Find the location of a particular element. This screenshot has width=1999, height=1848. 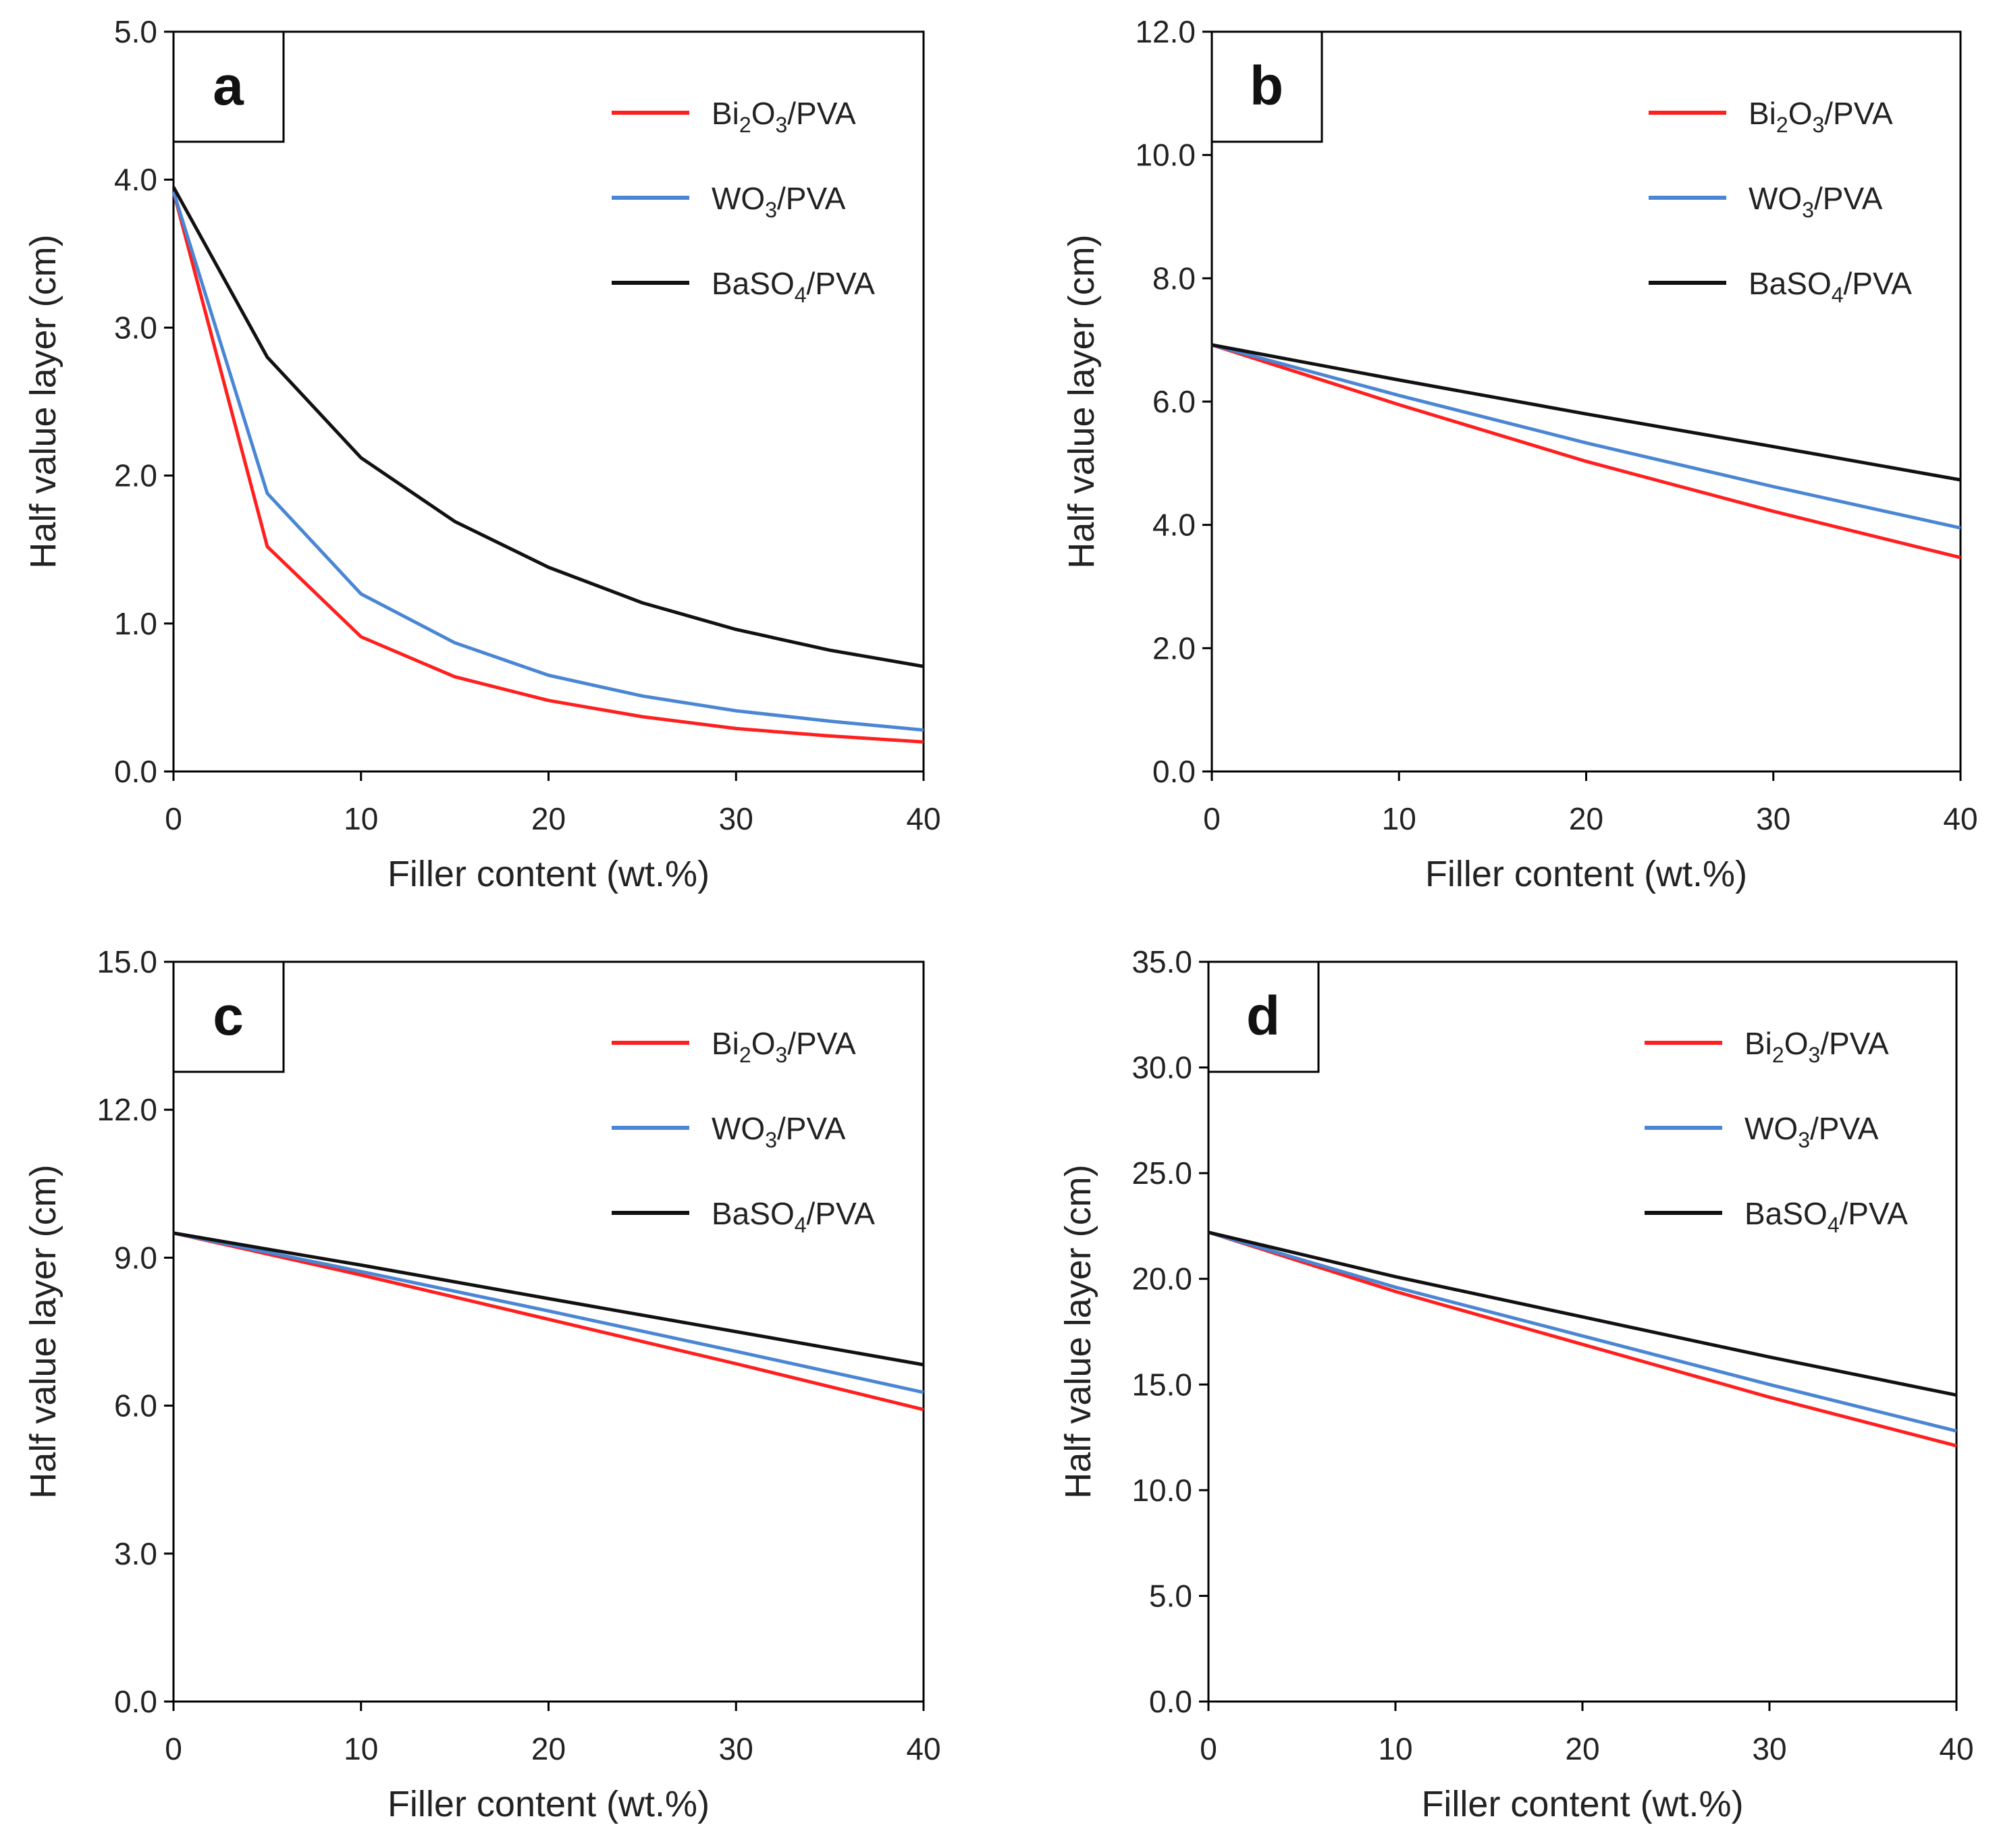

y-tick-label: 25.0 is located at coordinates (1161, 1173).